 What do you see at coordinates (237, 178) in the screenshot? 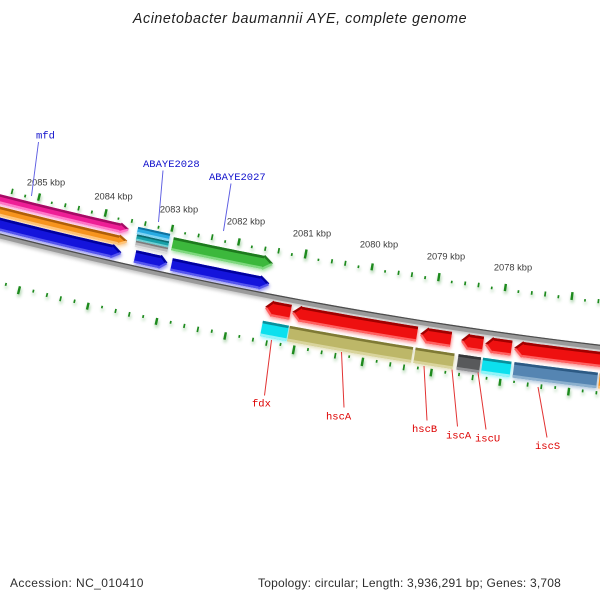
I see `svg-text: ABAYE2027` at bounding box center [237, 178].